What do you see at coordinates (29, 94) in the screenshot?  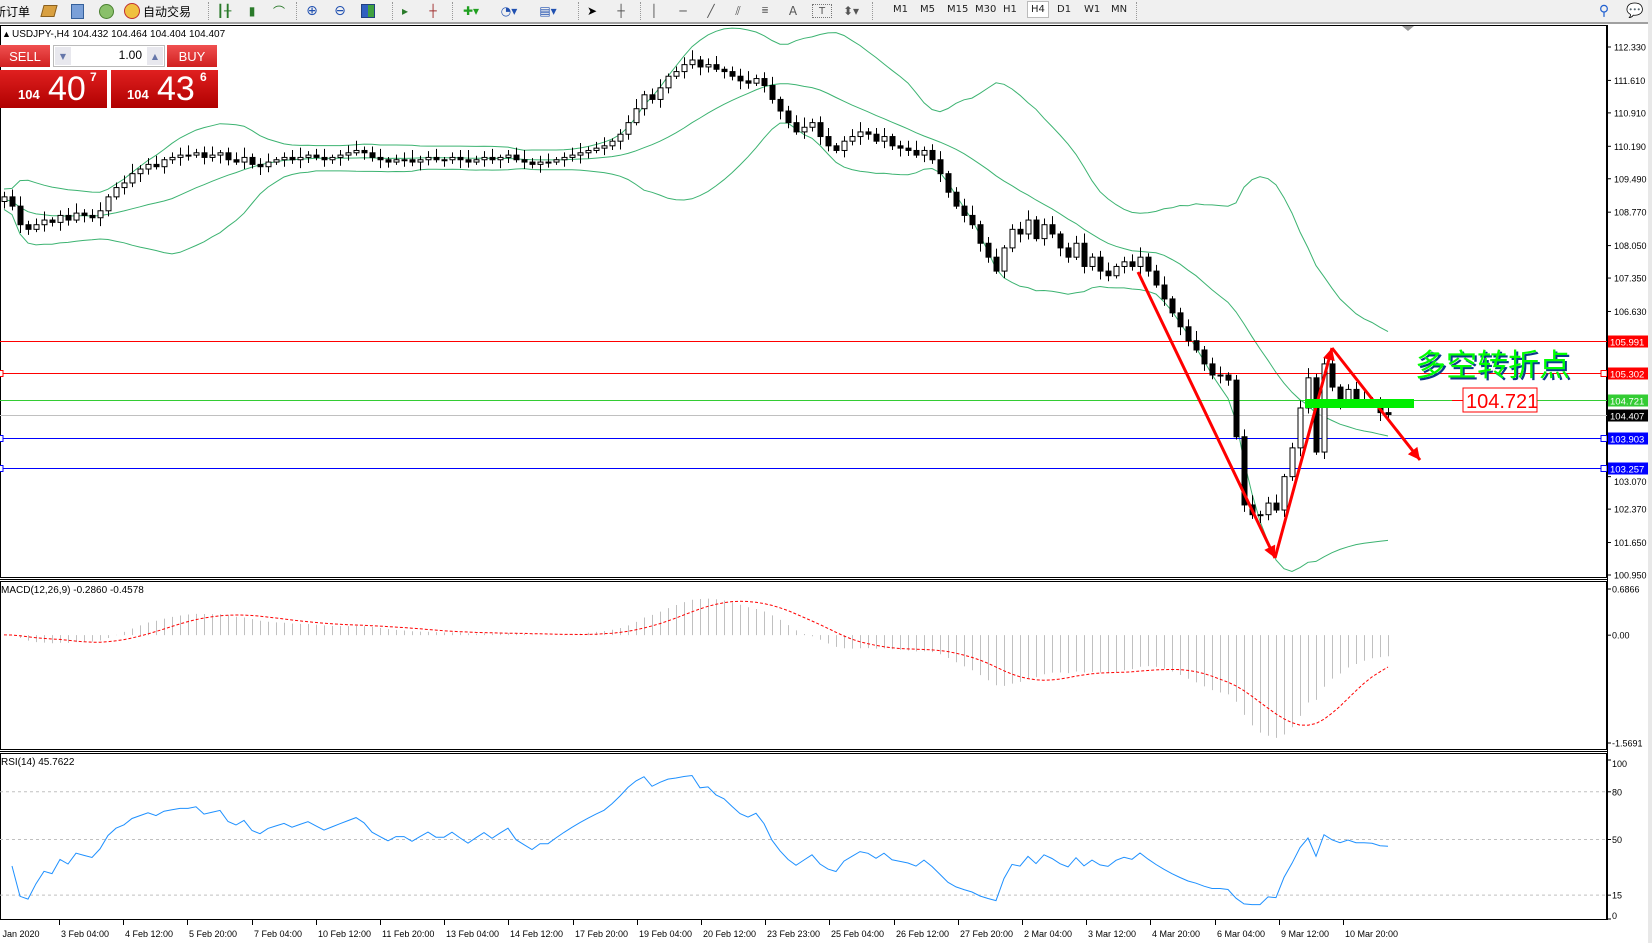 I see `sell-price-prefix: 104` at bounding box center [29, 94].